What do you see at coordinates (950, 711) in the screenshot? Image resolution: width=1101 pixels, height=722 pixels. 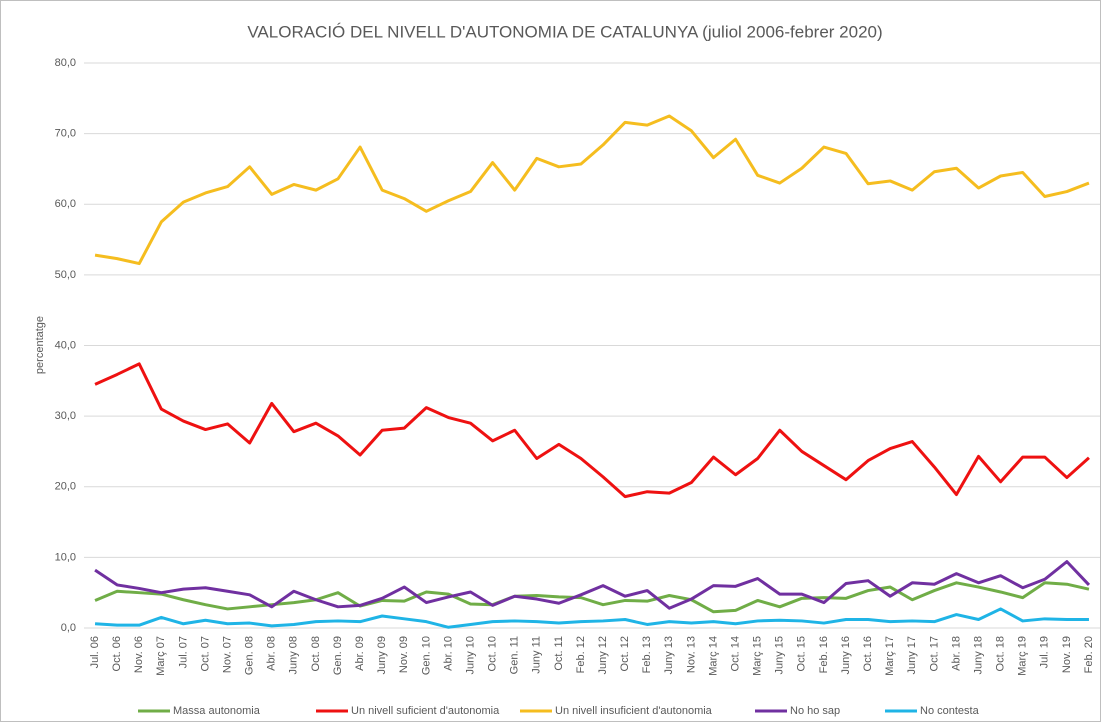 I see `legend-label: No contesta` at bounding box center [950, 711].